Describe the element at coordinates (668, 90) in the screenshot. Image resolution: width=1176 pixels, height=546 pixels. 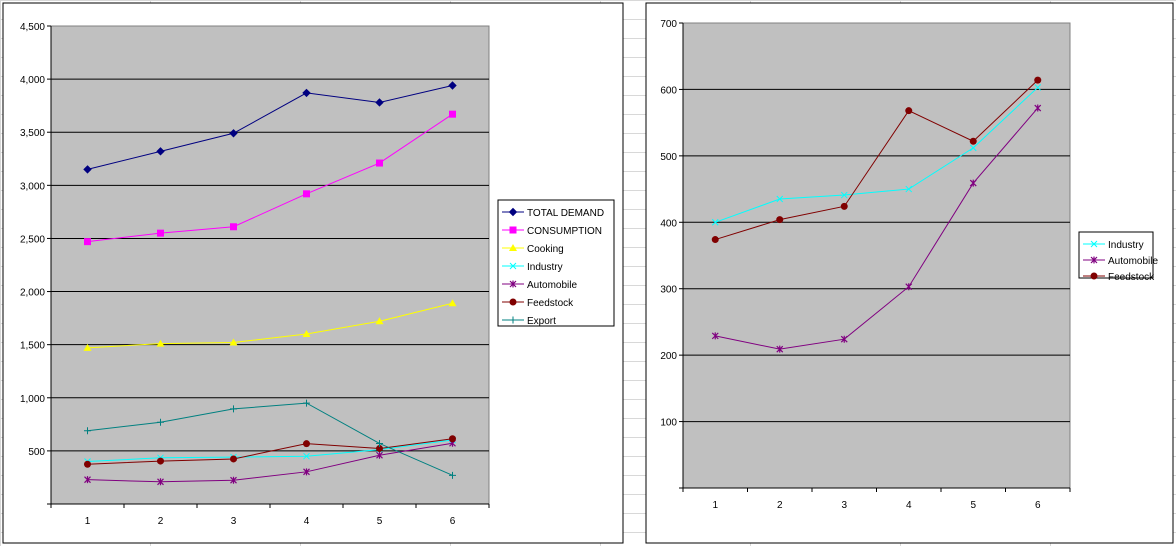
I see `y-tick-label: 600` at that location.